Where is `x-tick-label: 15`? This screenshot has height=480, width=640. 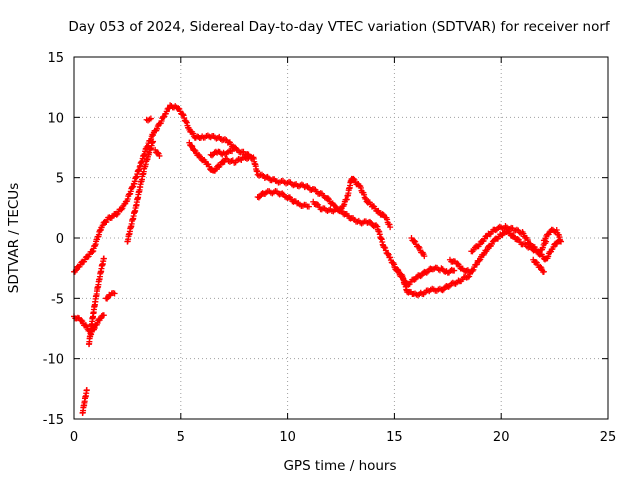
x-tick-label: 15 is located at coordinates (394, 437).